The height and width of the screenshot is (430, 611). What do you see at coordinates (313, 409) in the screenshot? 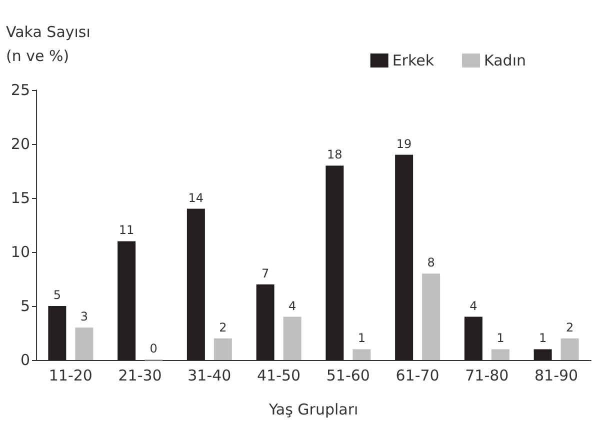
I see `x-axis-title: Yaş Grupları` at bounding box center [313, 409].